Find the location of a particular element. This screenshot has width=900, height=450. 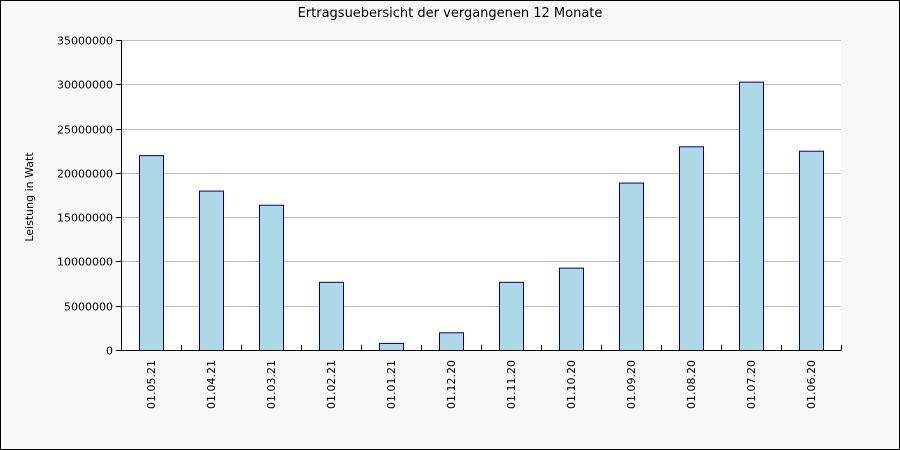

x-tick-label: 01.02.21 is located at coordinates (331, 384).